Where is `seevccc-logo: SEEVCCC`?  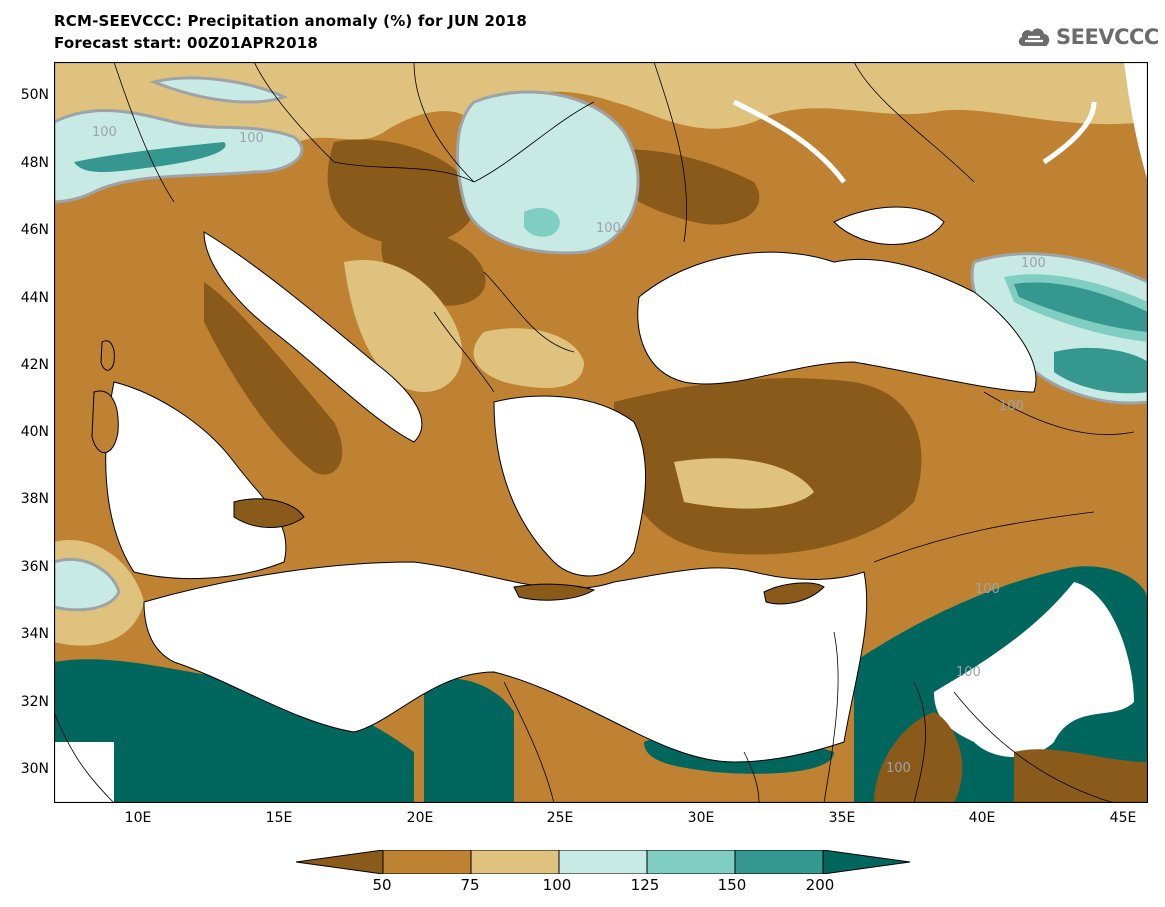 seevccc-logo: SEEVCCC is located at coordinates (1087, 37).